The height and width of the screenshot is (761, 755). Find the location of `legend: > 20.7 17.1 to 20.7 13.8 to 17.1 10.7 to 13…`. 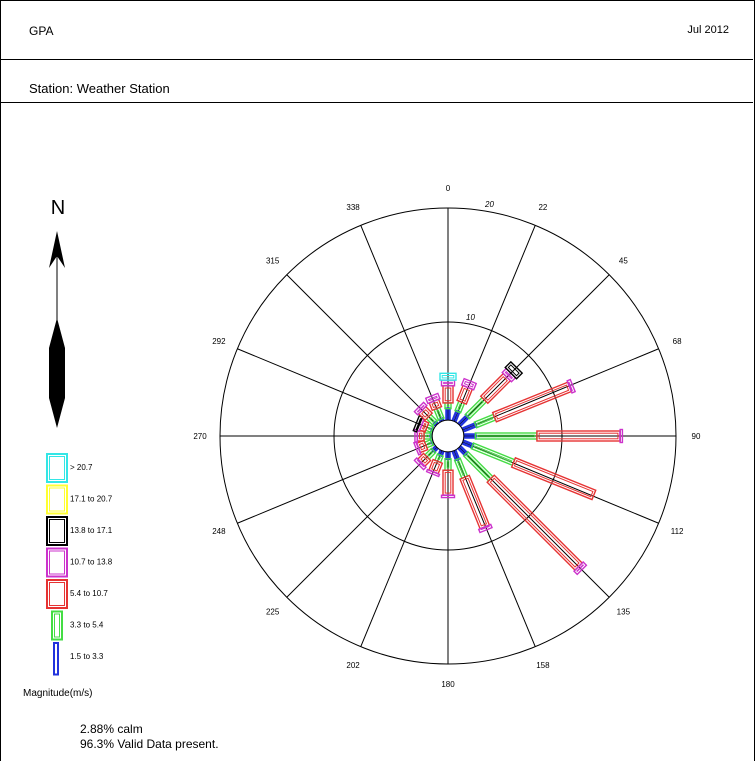

legend: > 20.7 17.1 to 20.7 13.8 to 17.1 10.7 to 13… is located at coordinates (79, 564).